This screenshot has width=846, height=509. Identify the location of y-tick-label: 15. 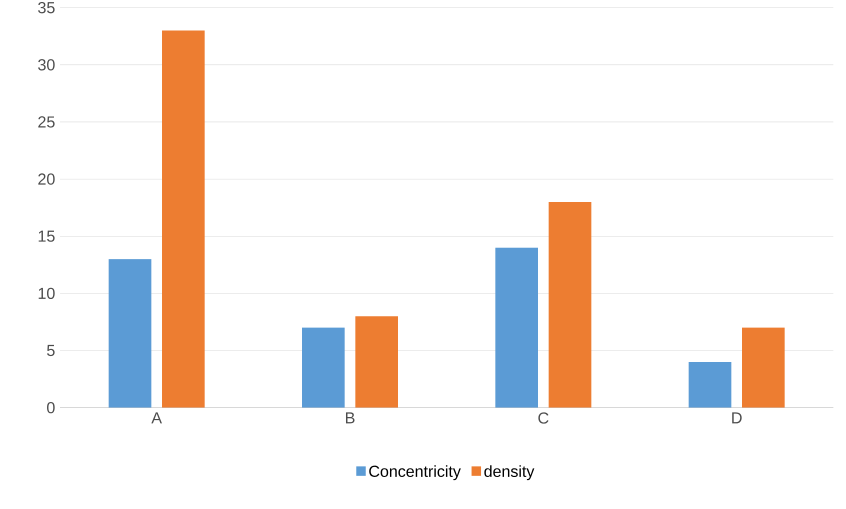
(46, 236).